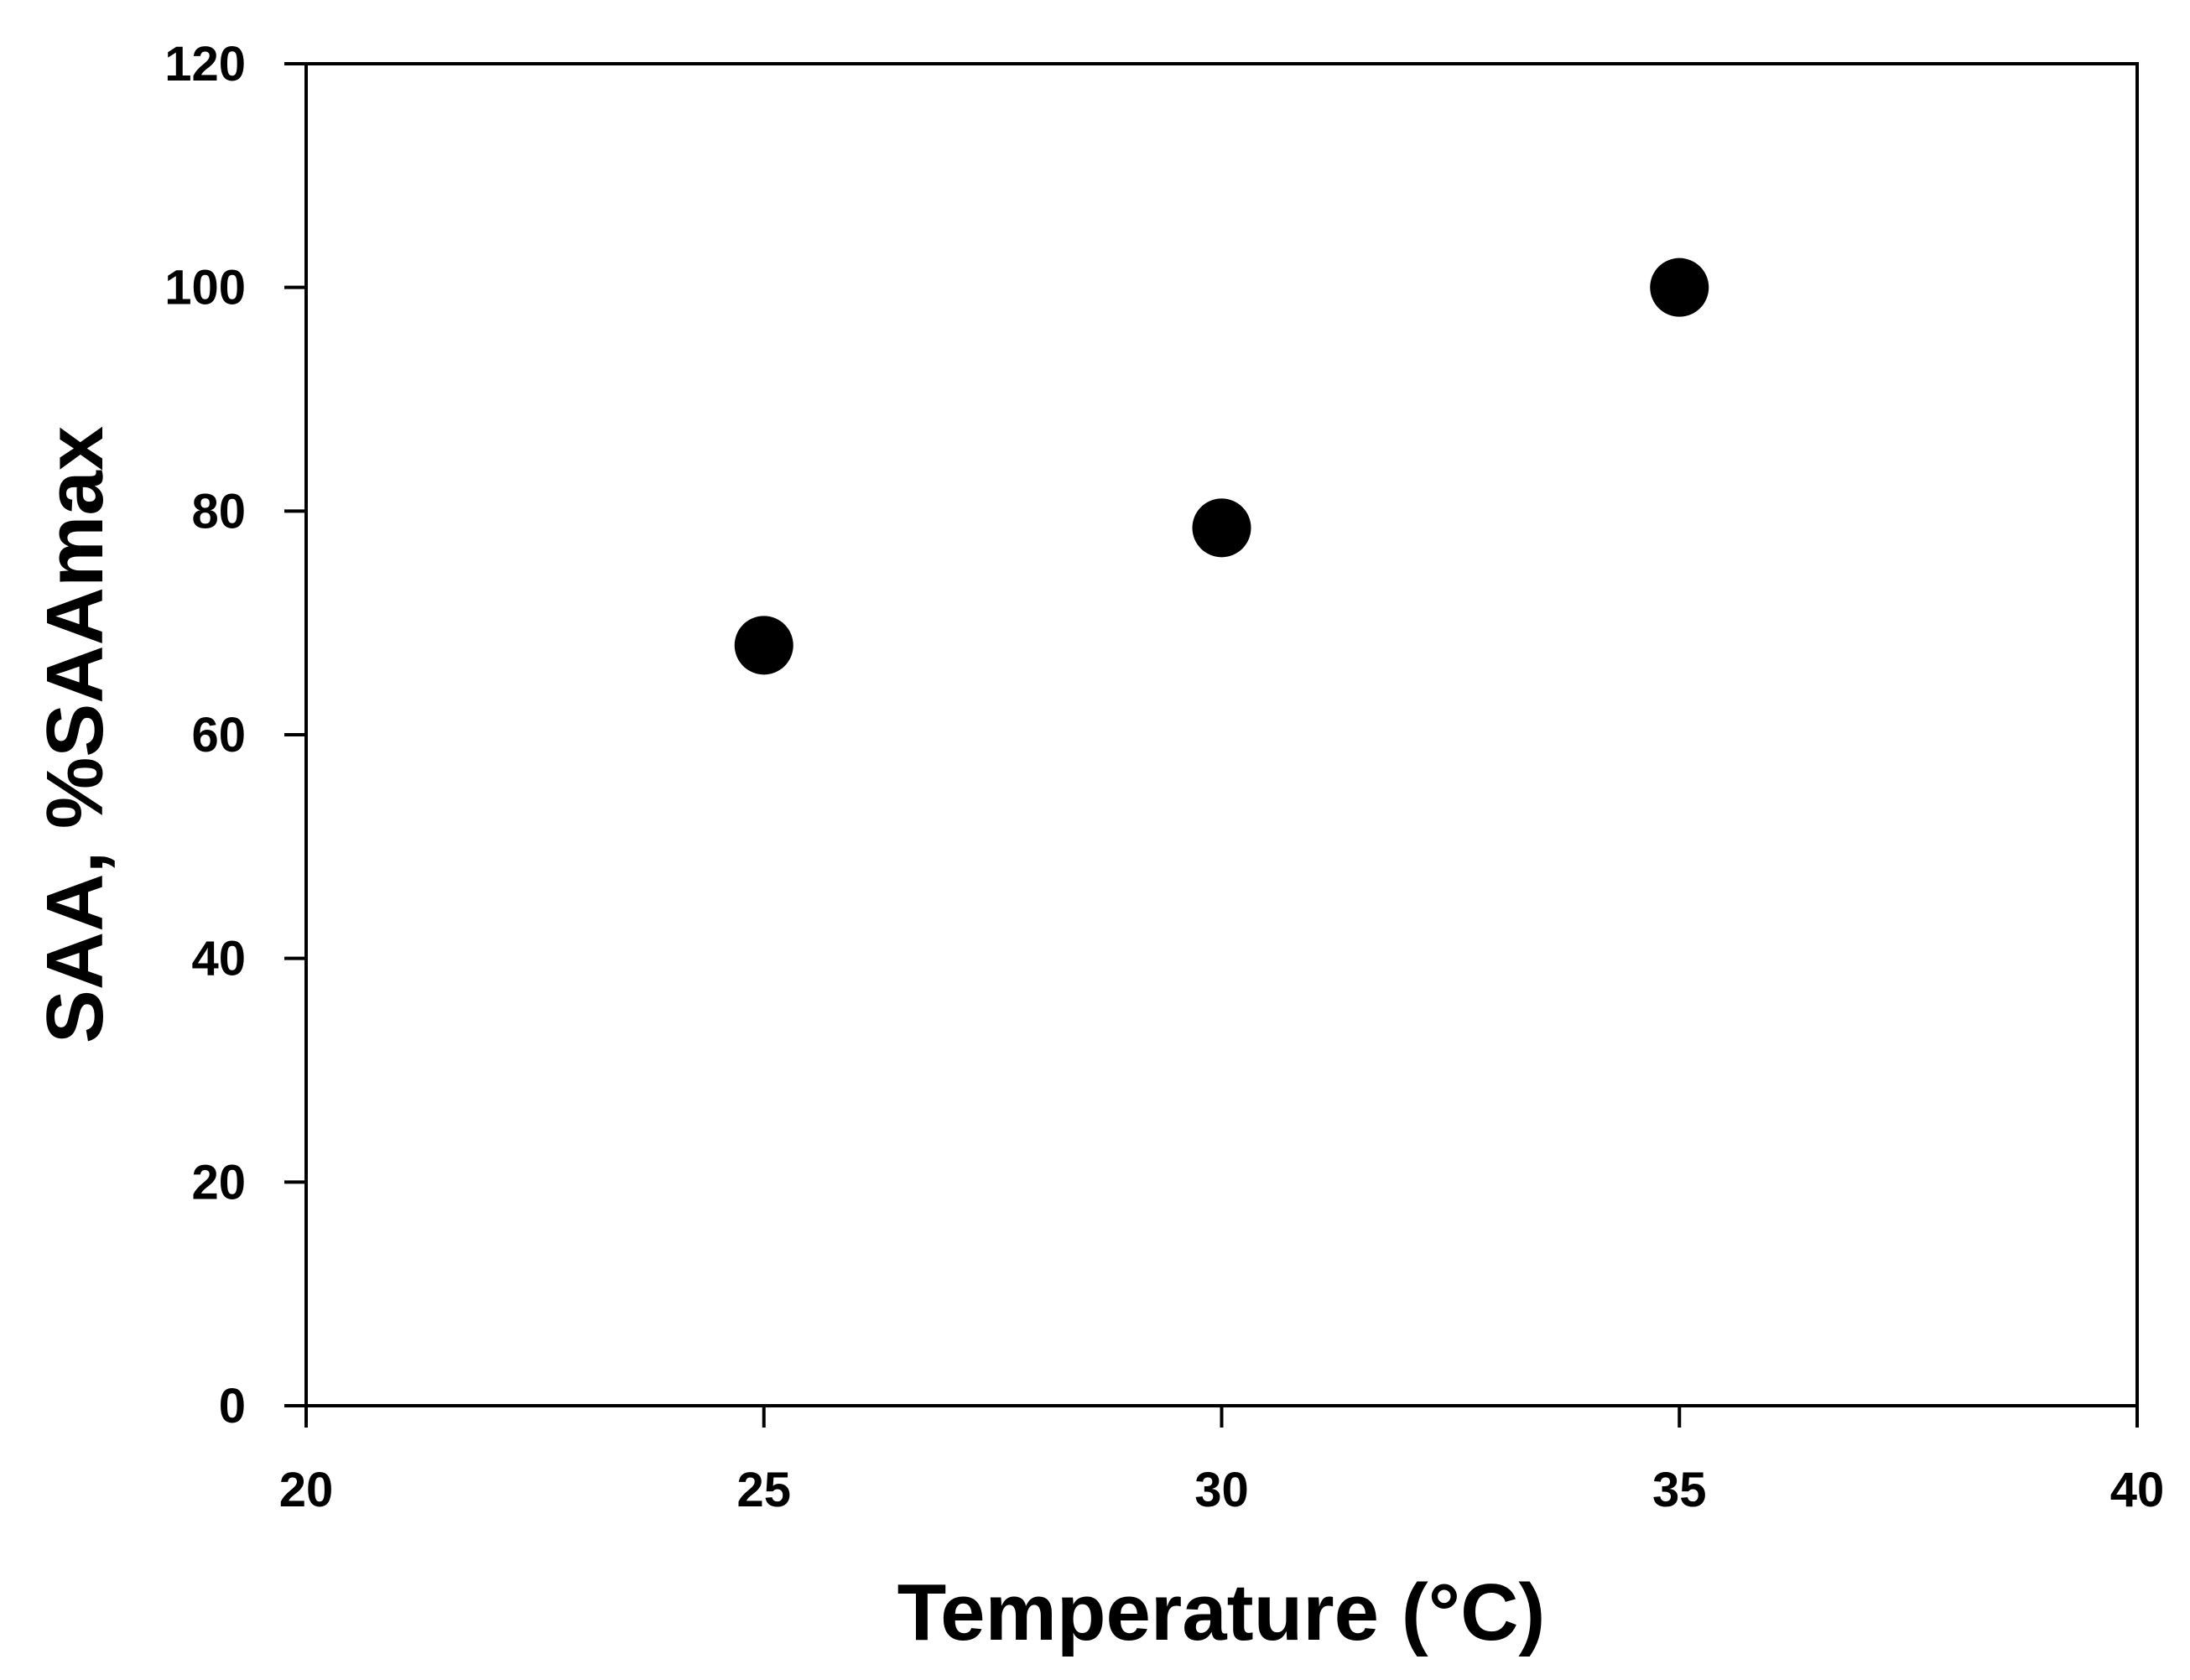  Describe the element at coordinates (218, 1182) in the screenshot. I see `y-tick-label: 20` at that location.